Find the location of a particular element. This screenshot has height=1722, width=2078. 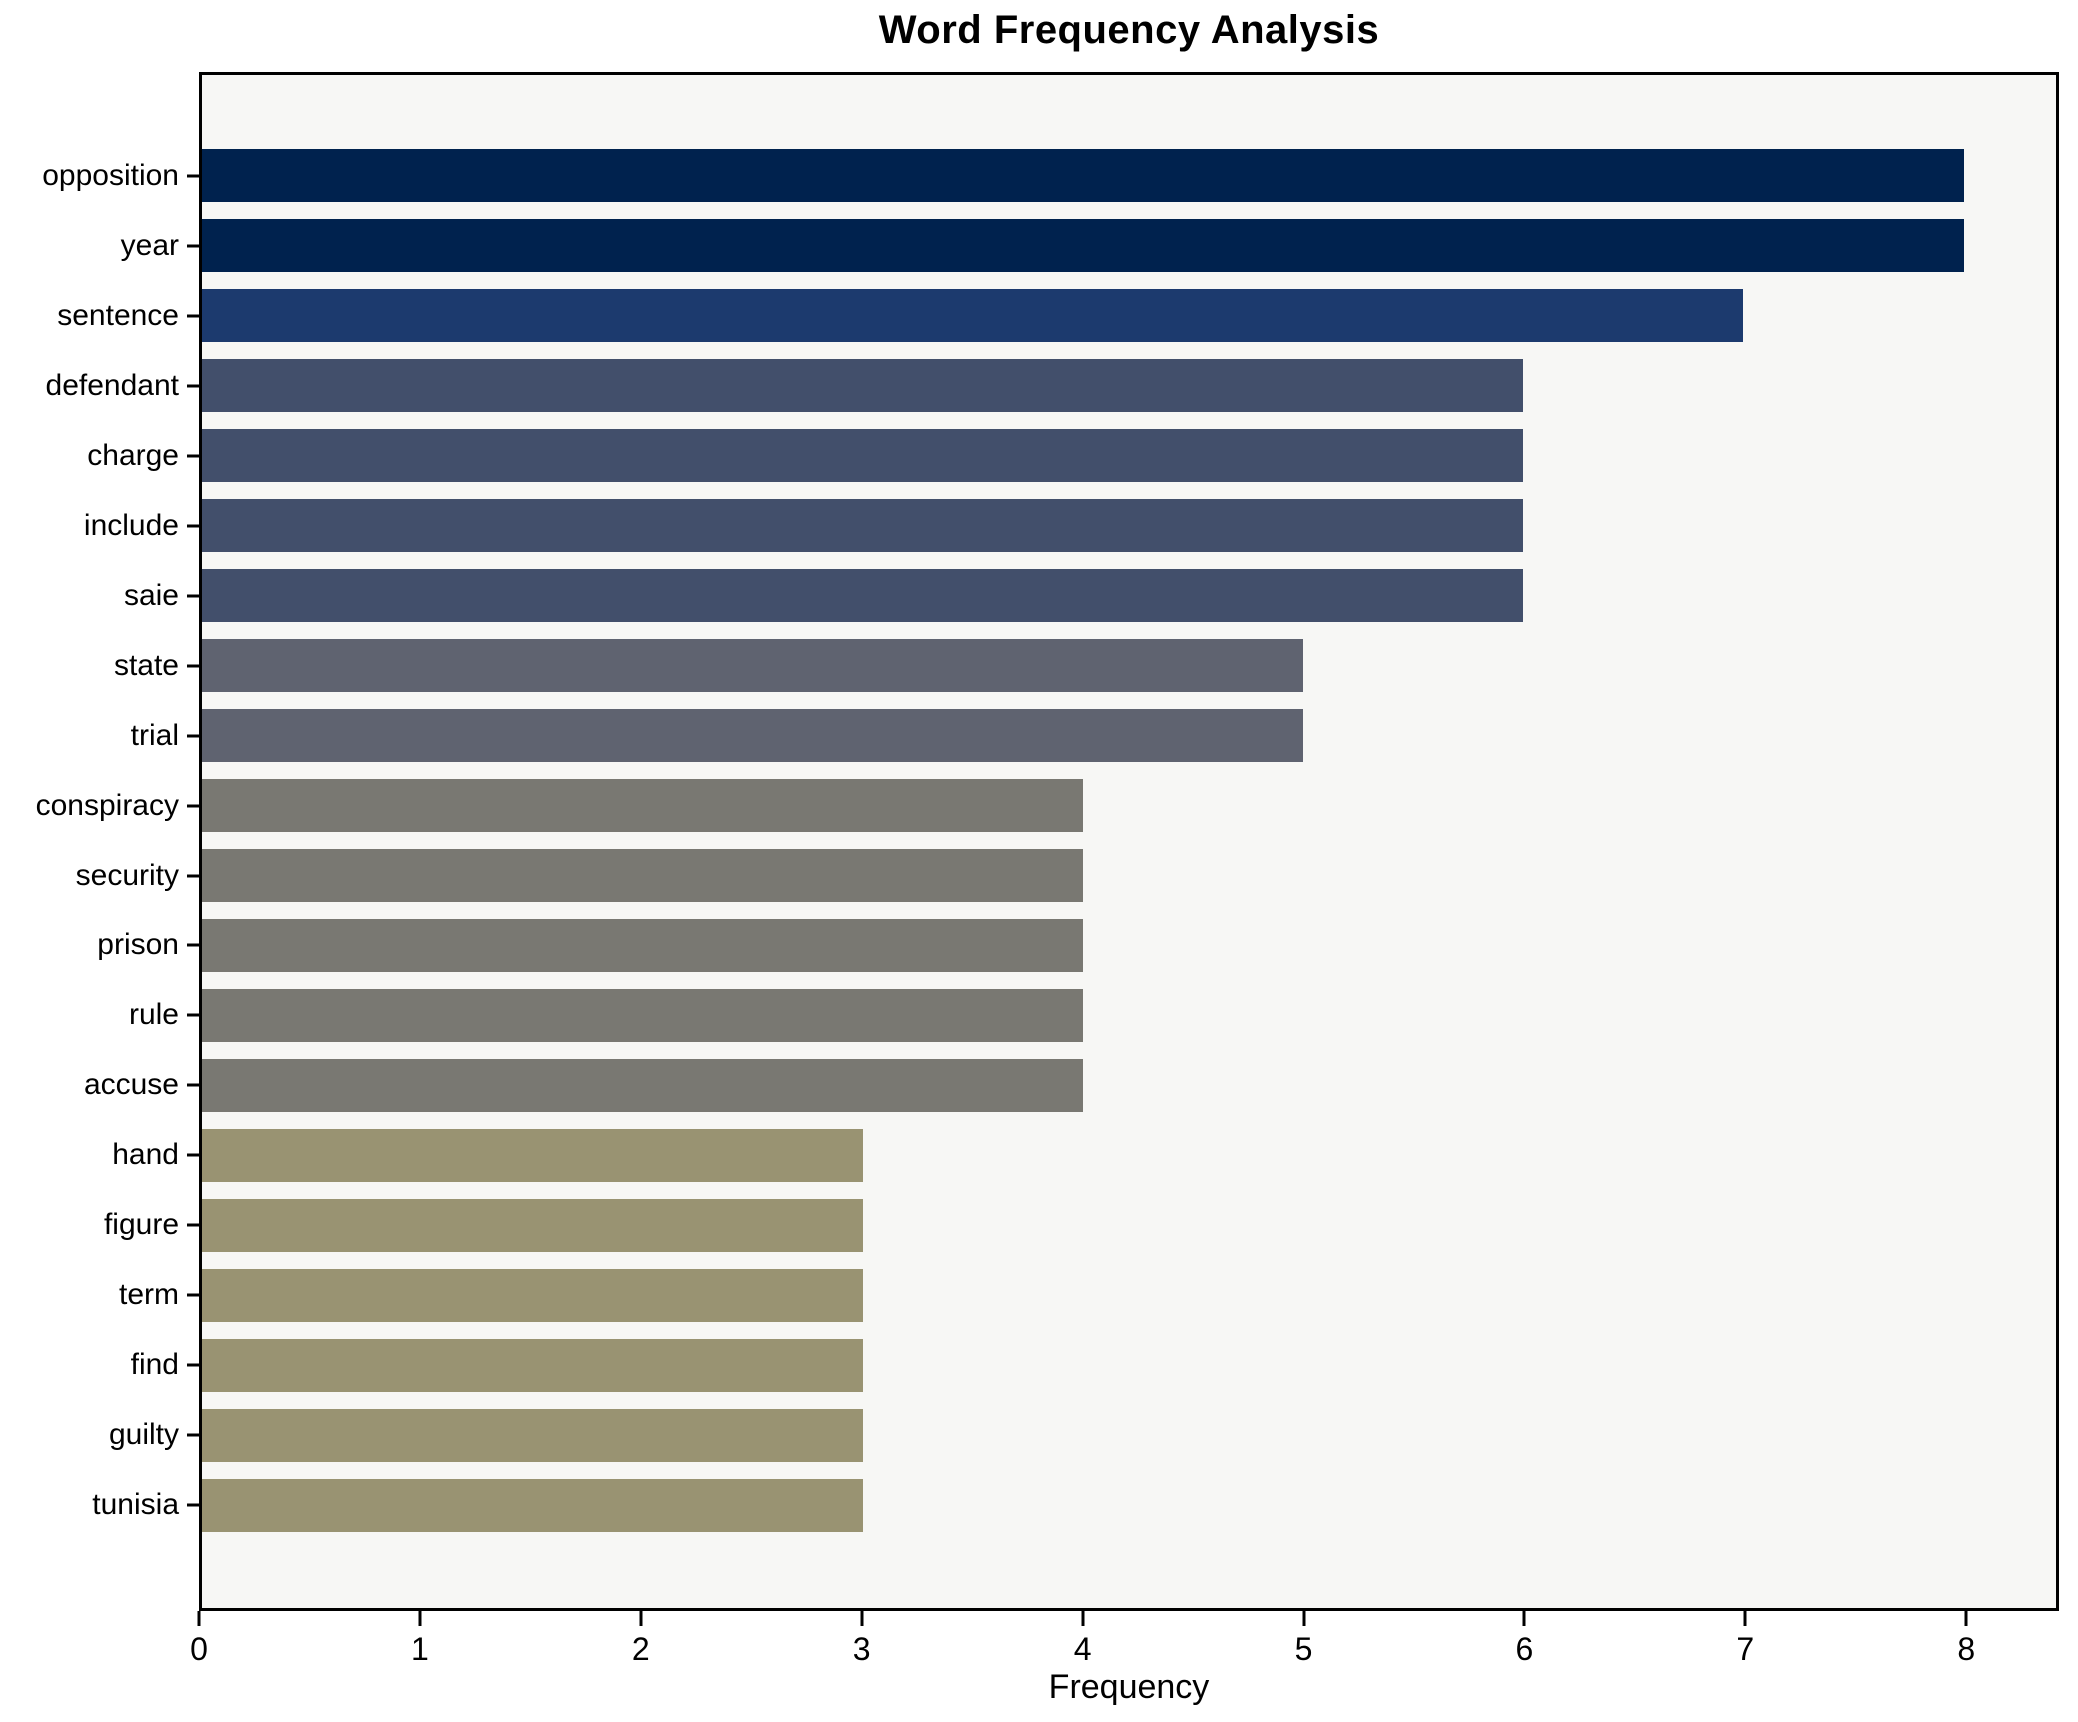

y-tick-label: guilty is located at coordinates (143, 1435).